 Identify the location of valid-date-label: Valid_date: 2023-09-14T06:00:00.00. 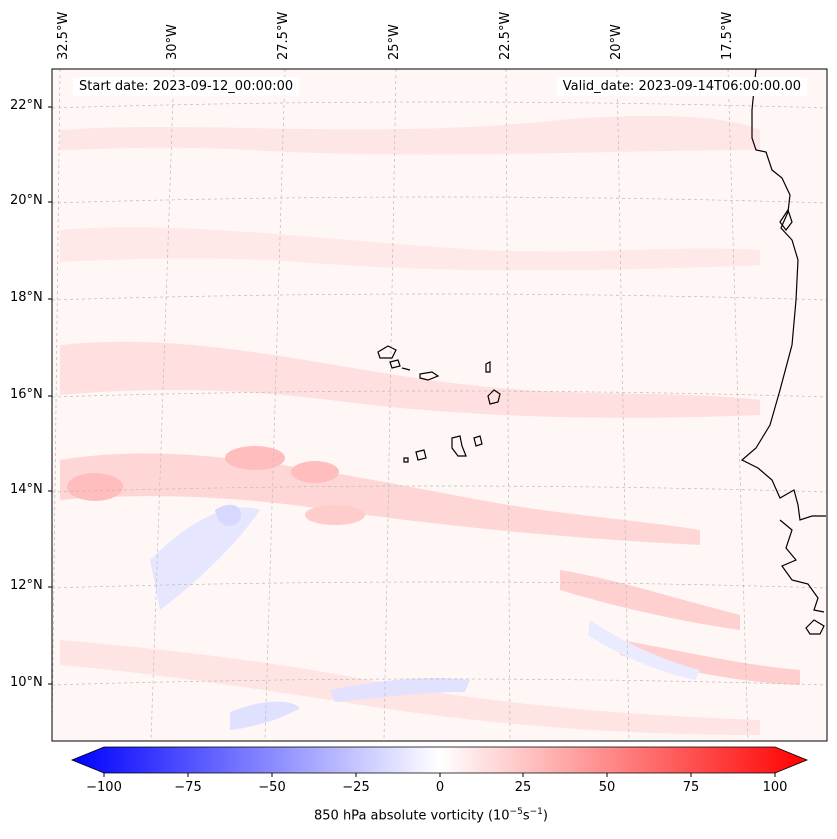
(681, 86).